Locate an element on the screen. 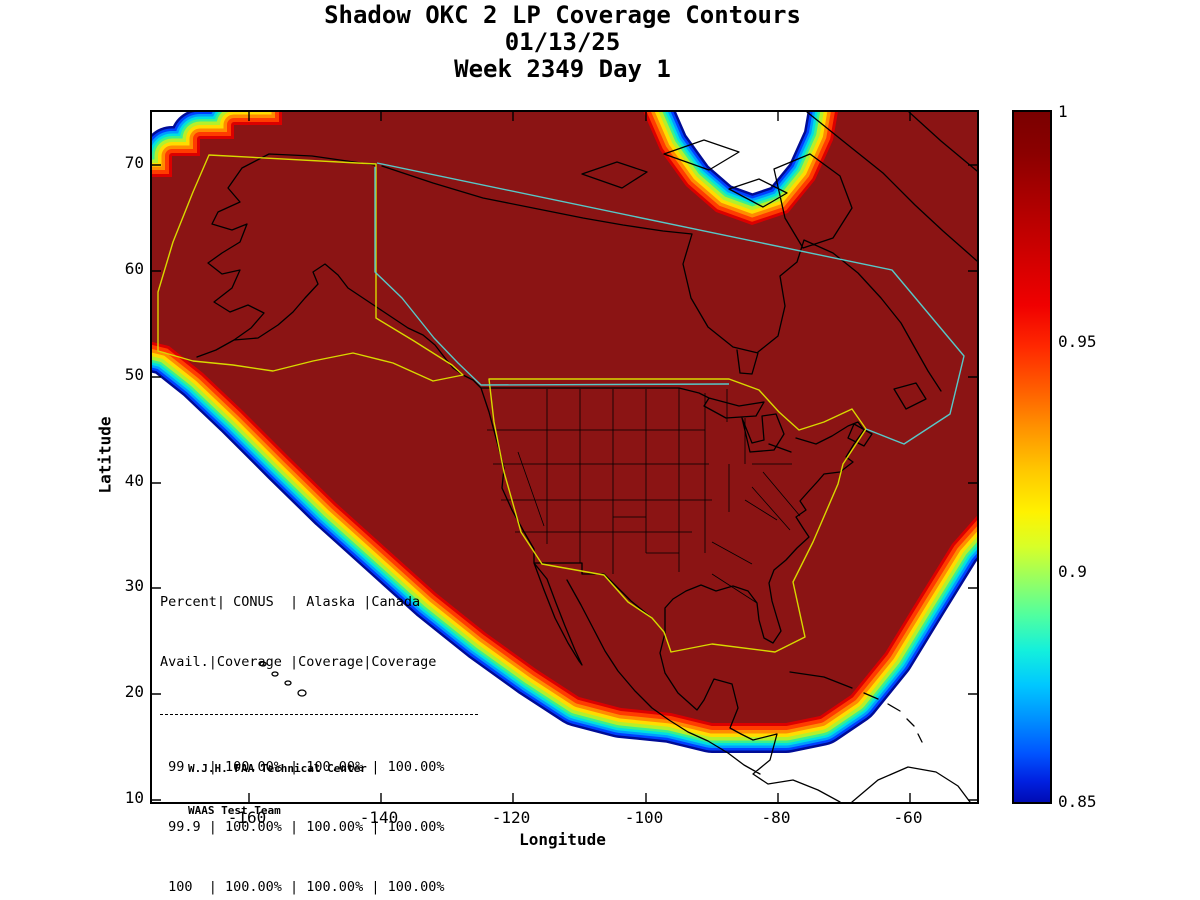 The height and width of the screenshot is (900, 1200). x-axis-label: Longitude is located at coordinates (562, 839).